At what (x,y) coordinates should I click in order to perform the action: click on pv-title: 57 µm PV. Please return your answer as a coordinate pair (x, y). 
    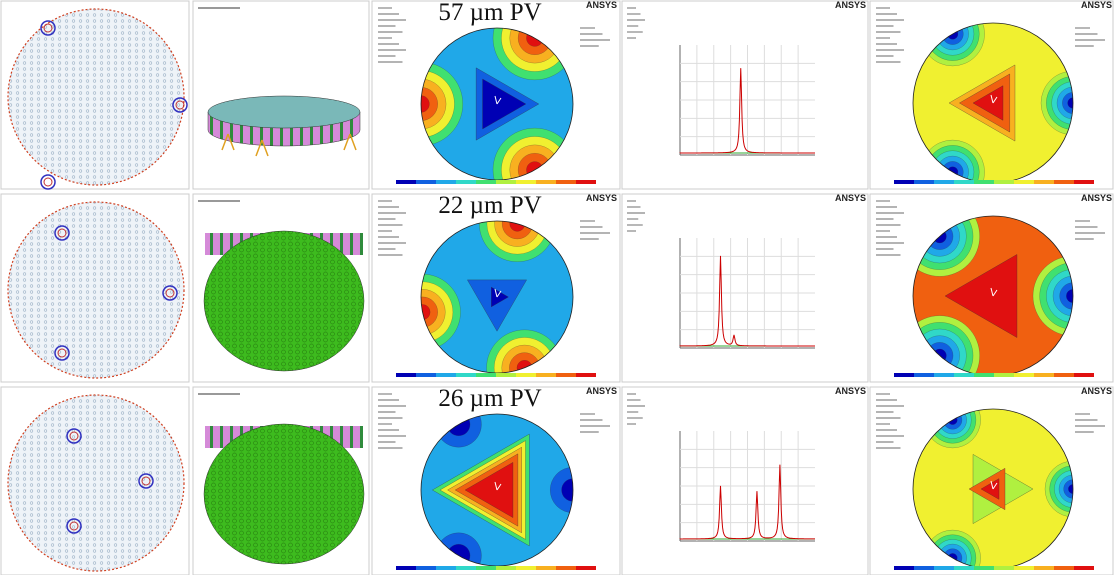
    Looking at the image, I should click on (489, 13).